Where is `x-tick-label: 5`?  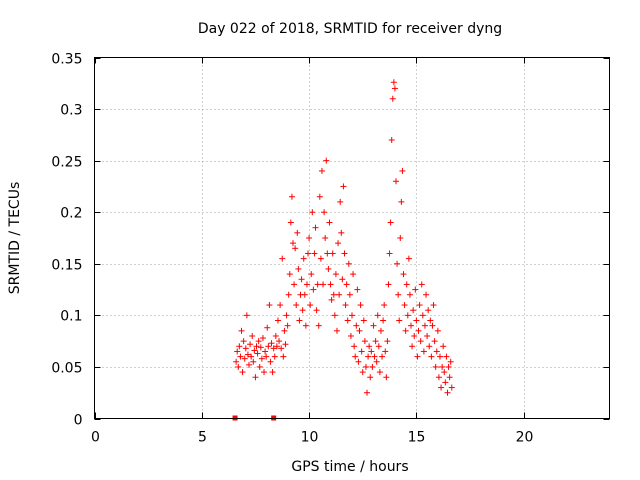 x-tick-label: 5 is located at coordinates (202, 438).